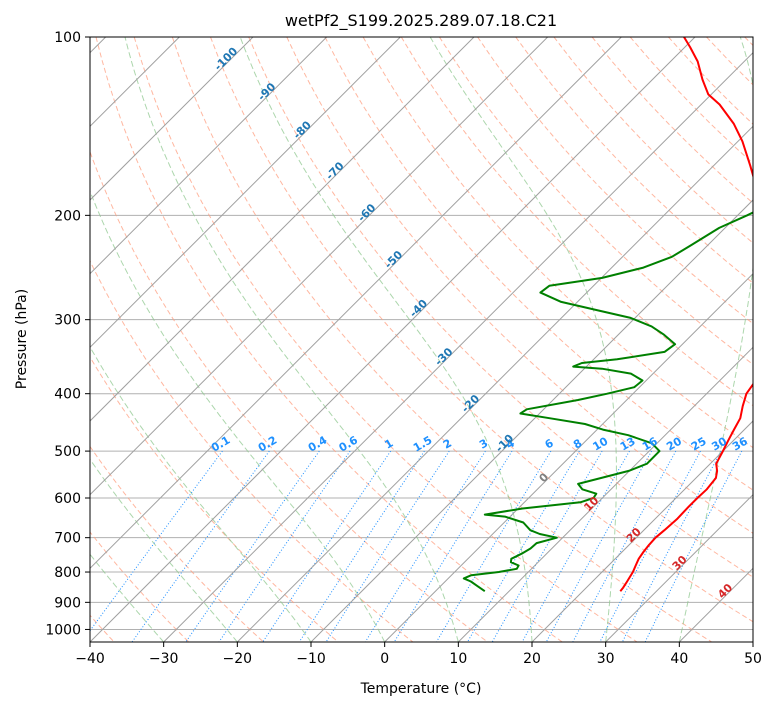 The width and height of the screenshot is (775, 708). Describe the element at coordinates (725, 591) in the screenshot. I see `isotherm-label: 40` at that location.